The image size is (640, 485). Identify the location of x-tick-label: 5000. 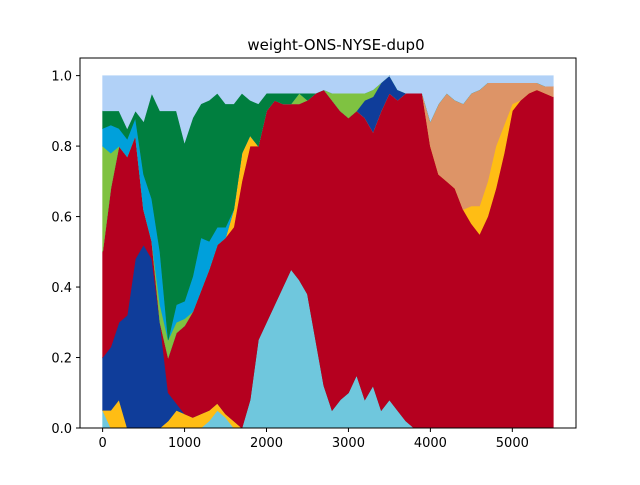
(512, 443).